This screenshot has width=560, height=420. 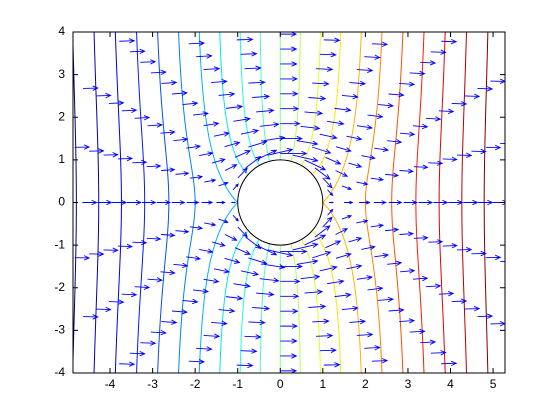 I want to click on x-tick-label: 3, so click(x=408, y=384).